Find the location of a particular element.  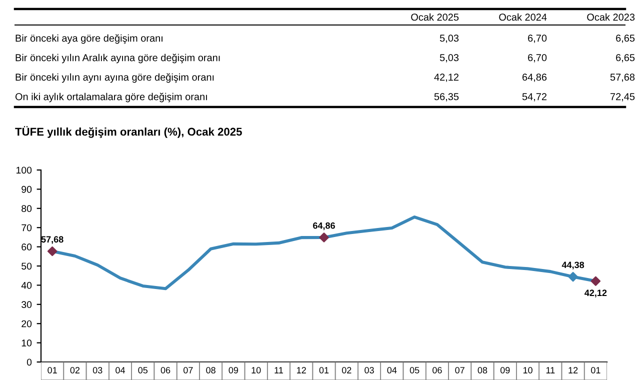

y-tick-label: 20 is located at coordinates (27, 324).